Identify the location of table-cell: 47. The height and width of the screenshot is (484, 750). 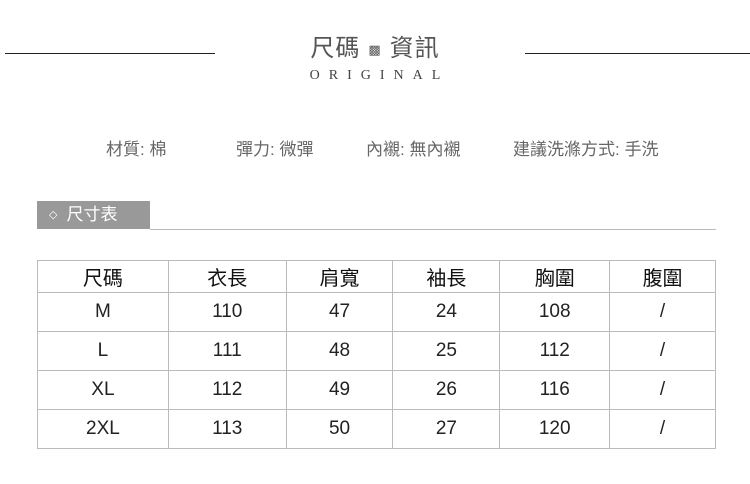
(339, 312).